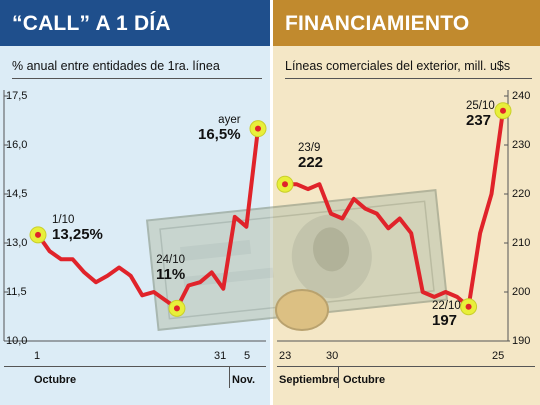 The width and height of the screenshot is (540, 405). I want to click on fin-month-divider, so click(406, 366).